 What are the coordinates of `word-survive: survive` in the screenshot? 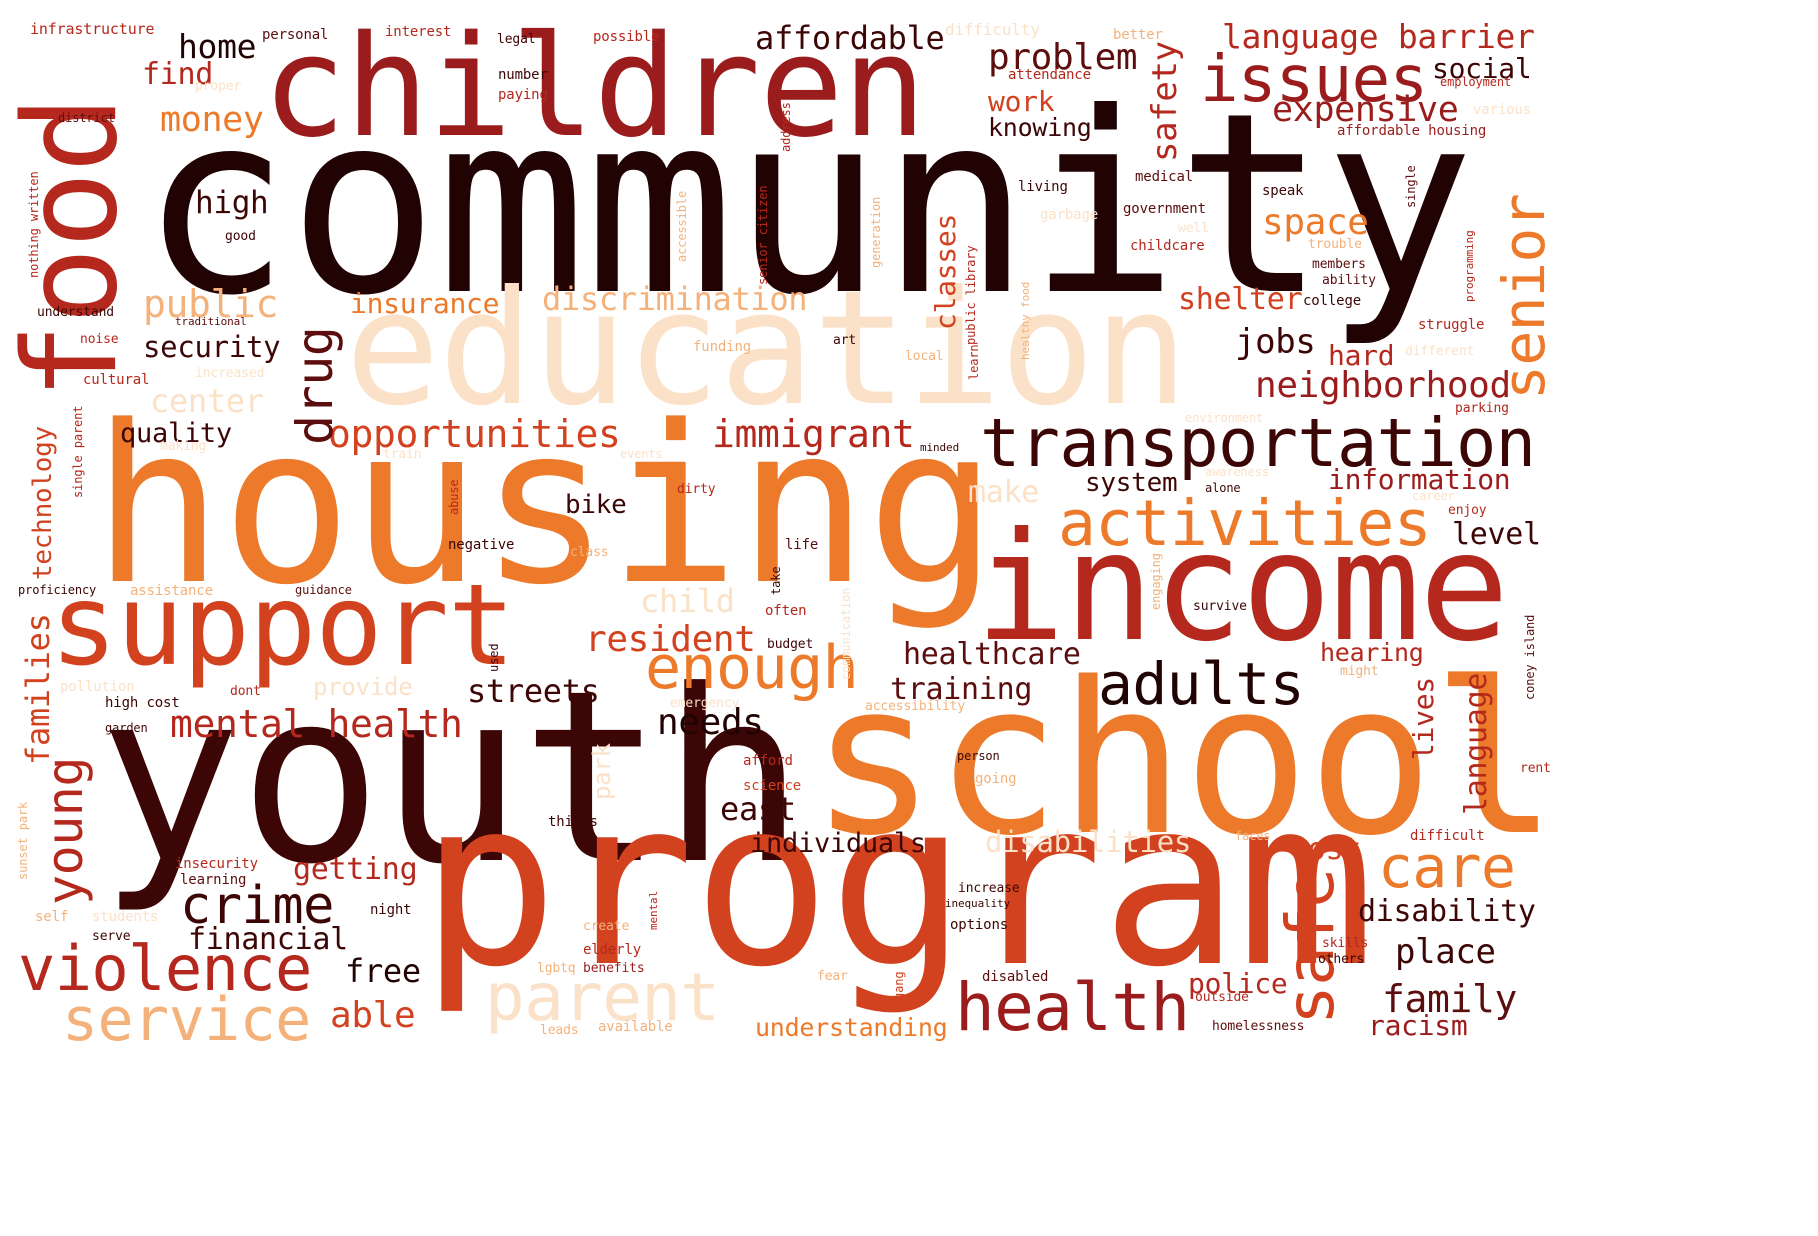 It's located at (1220, 606).